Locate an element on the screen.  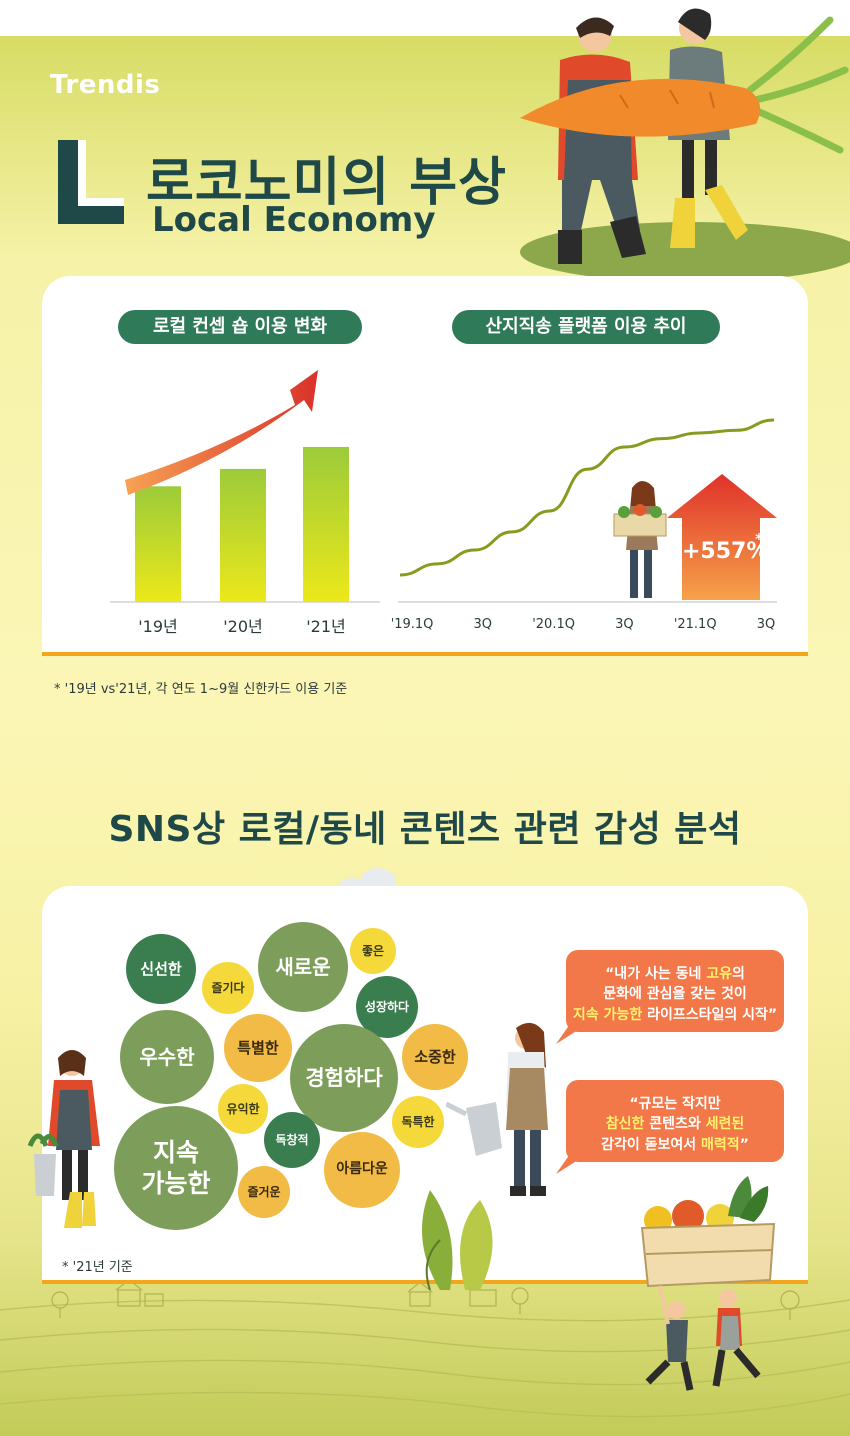
word-bubble: 신선한 is located at coordinates (161, 969).